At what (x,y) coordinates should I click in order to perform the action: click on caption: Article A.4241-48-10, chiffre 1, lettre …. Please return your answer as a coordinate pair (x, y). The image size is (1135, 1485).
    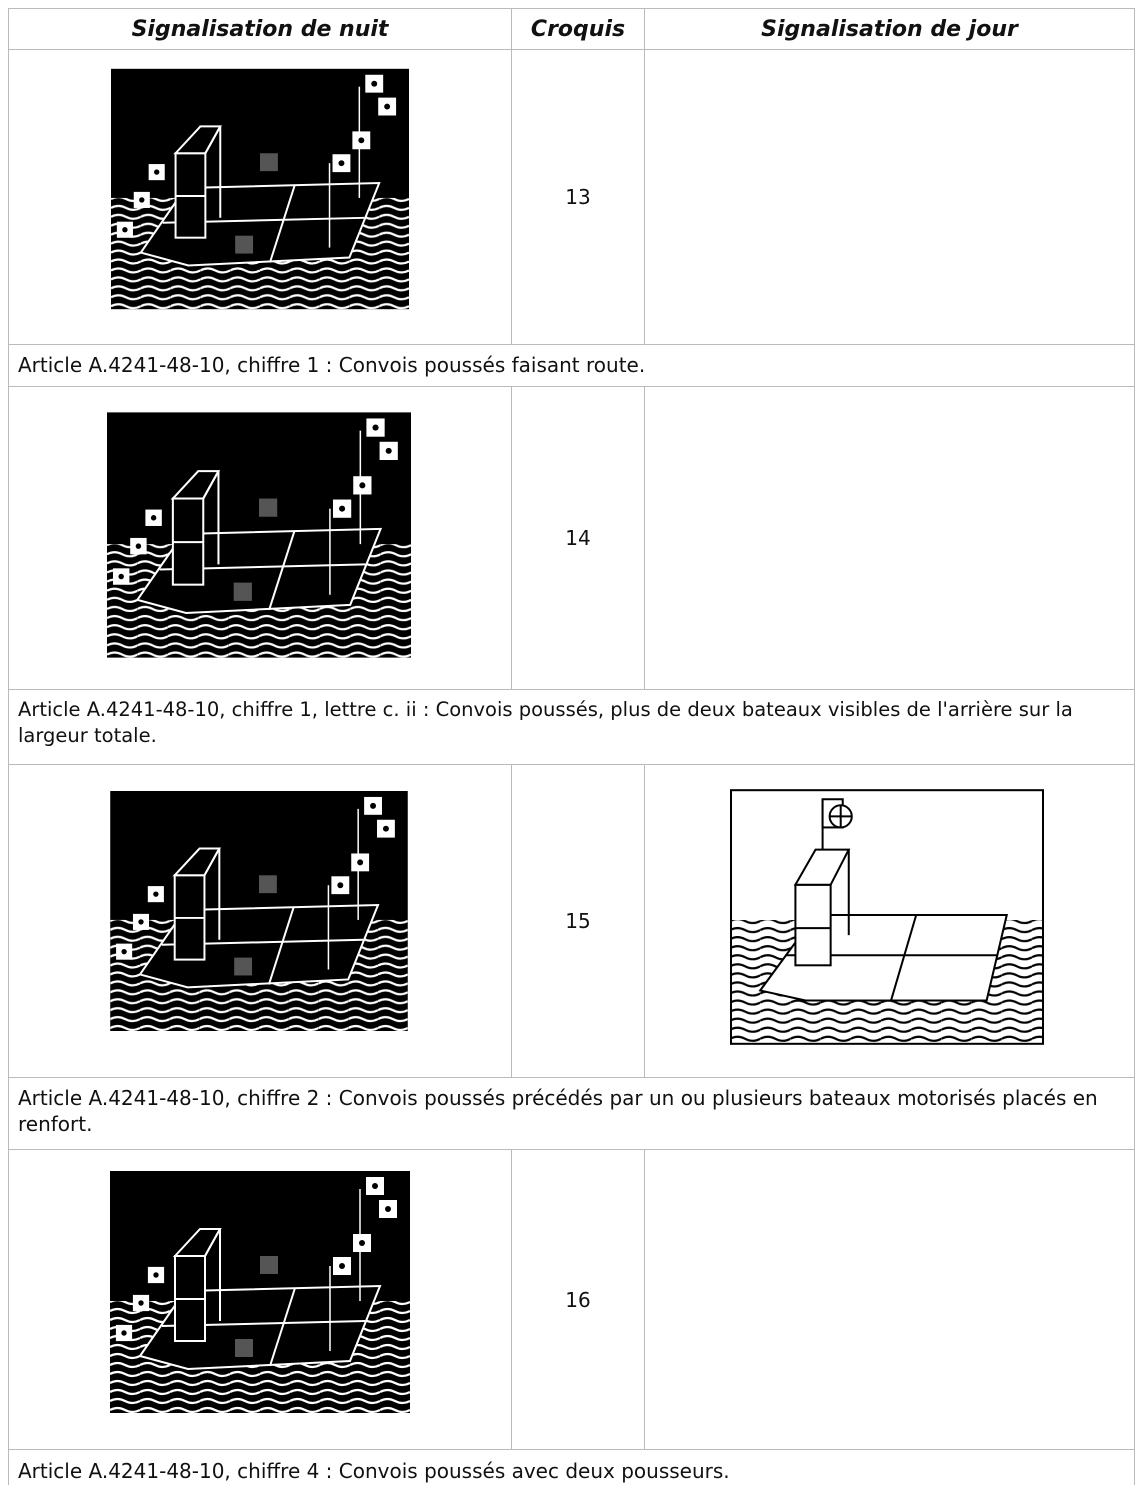
    Looking at the image, I should click on (571, 727).